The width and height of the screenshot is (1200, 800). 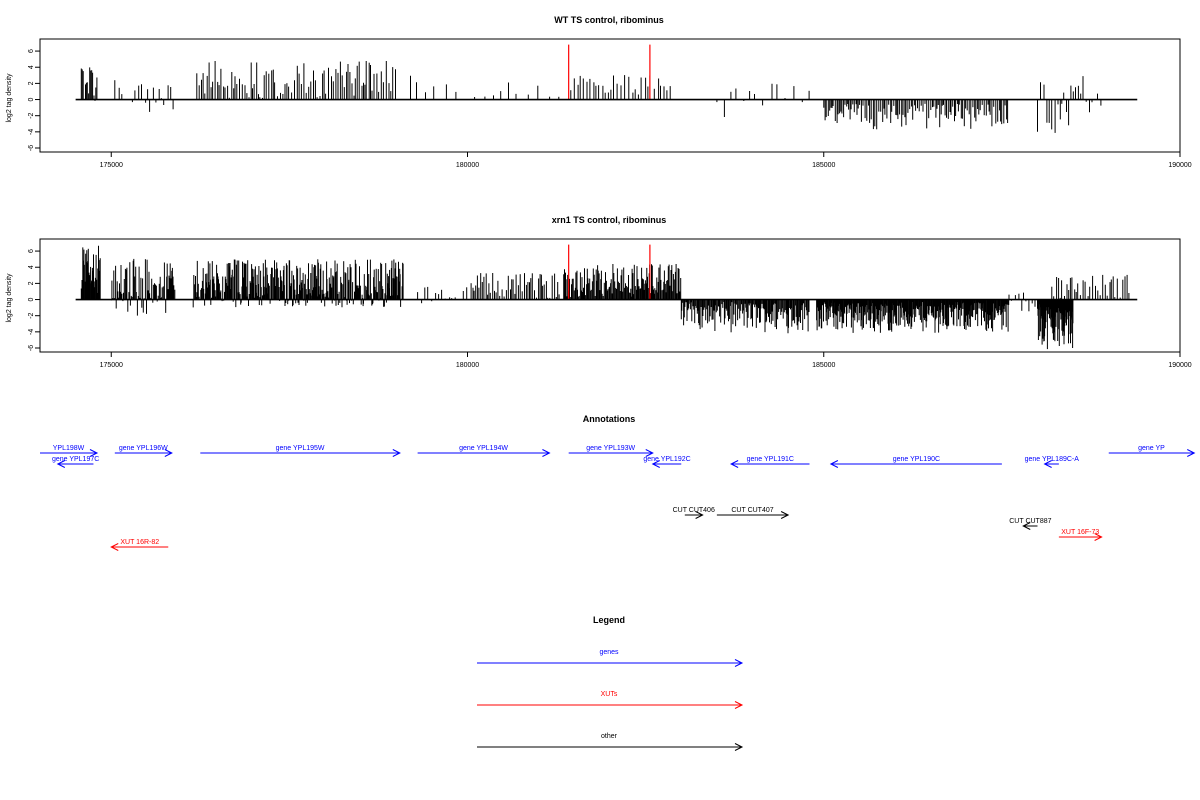 I want to click on wt-ytick-label: -6, so click(x=31, y=148).